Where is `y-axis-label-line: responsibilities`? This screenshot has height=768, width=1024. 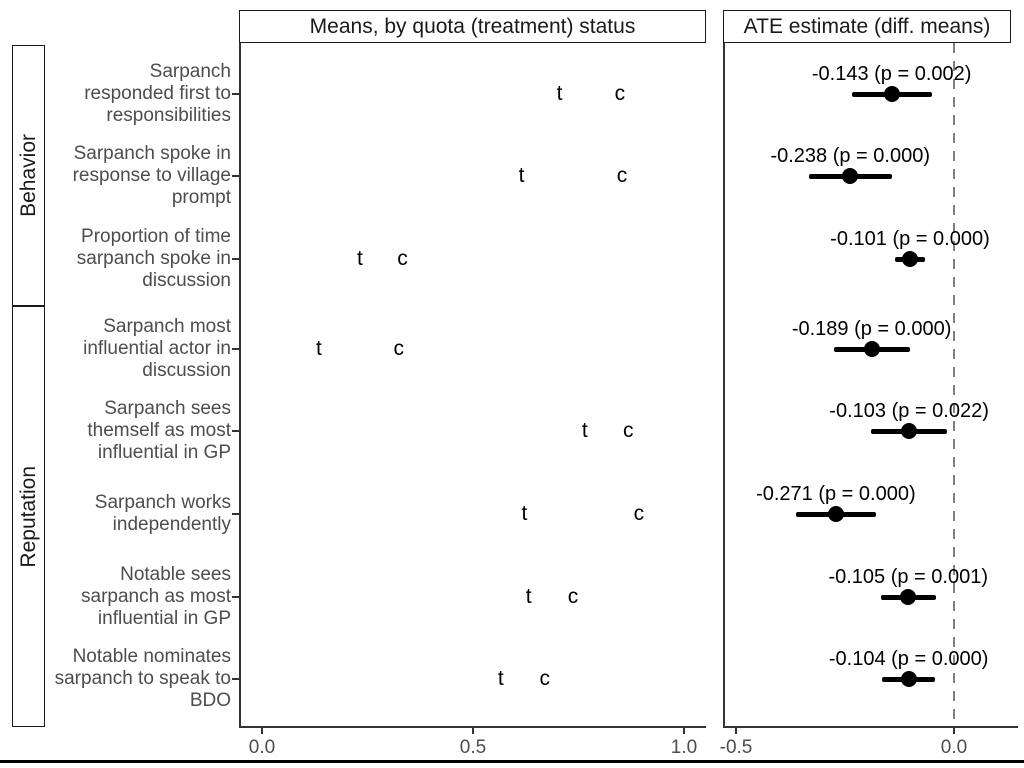 y-axis-label-line: responsibilities is located at coordinates (168, 115).